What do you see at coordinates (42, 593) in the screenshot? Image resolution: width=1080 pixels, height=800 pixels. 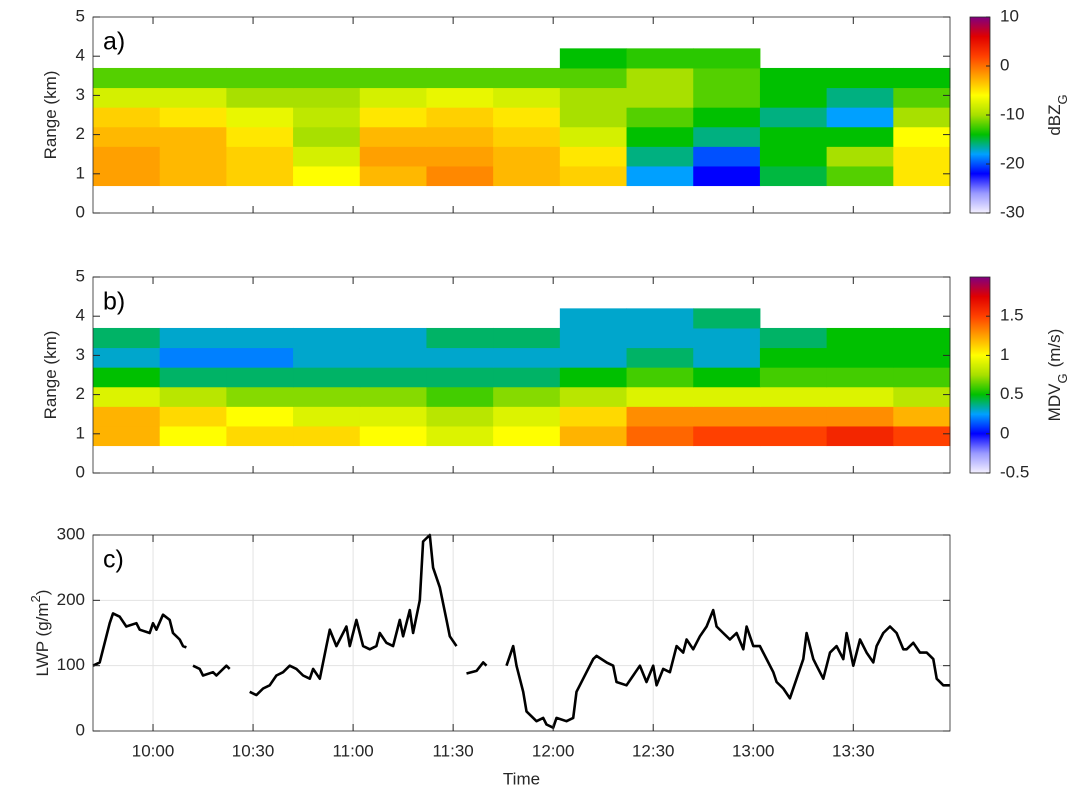 I see `y-axis-label-end: )` at bounding box center [42, 593].